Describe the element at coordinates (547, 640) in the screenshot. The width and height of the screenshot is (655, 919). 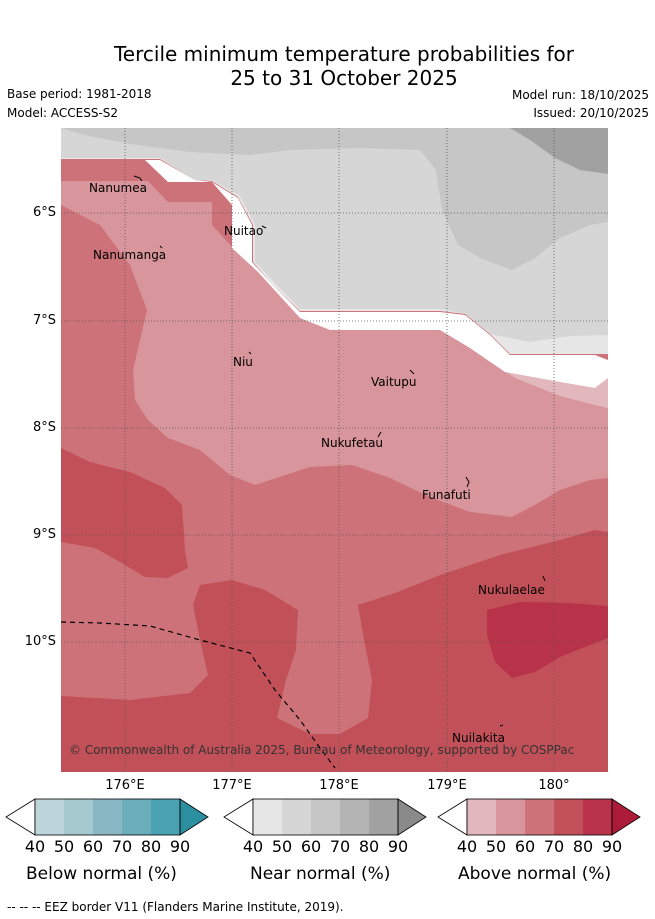
I see `above-80-patch` at that location.